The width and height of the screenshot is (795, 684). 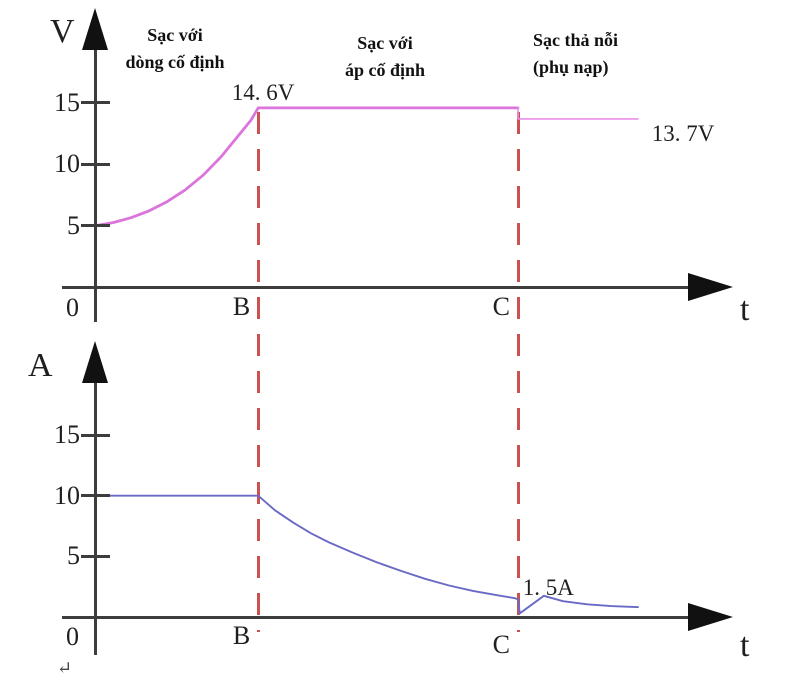 I want to click on phase-boundary-b-line, so click(x=258, y=372).